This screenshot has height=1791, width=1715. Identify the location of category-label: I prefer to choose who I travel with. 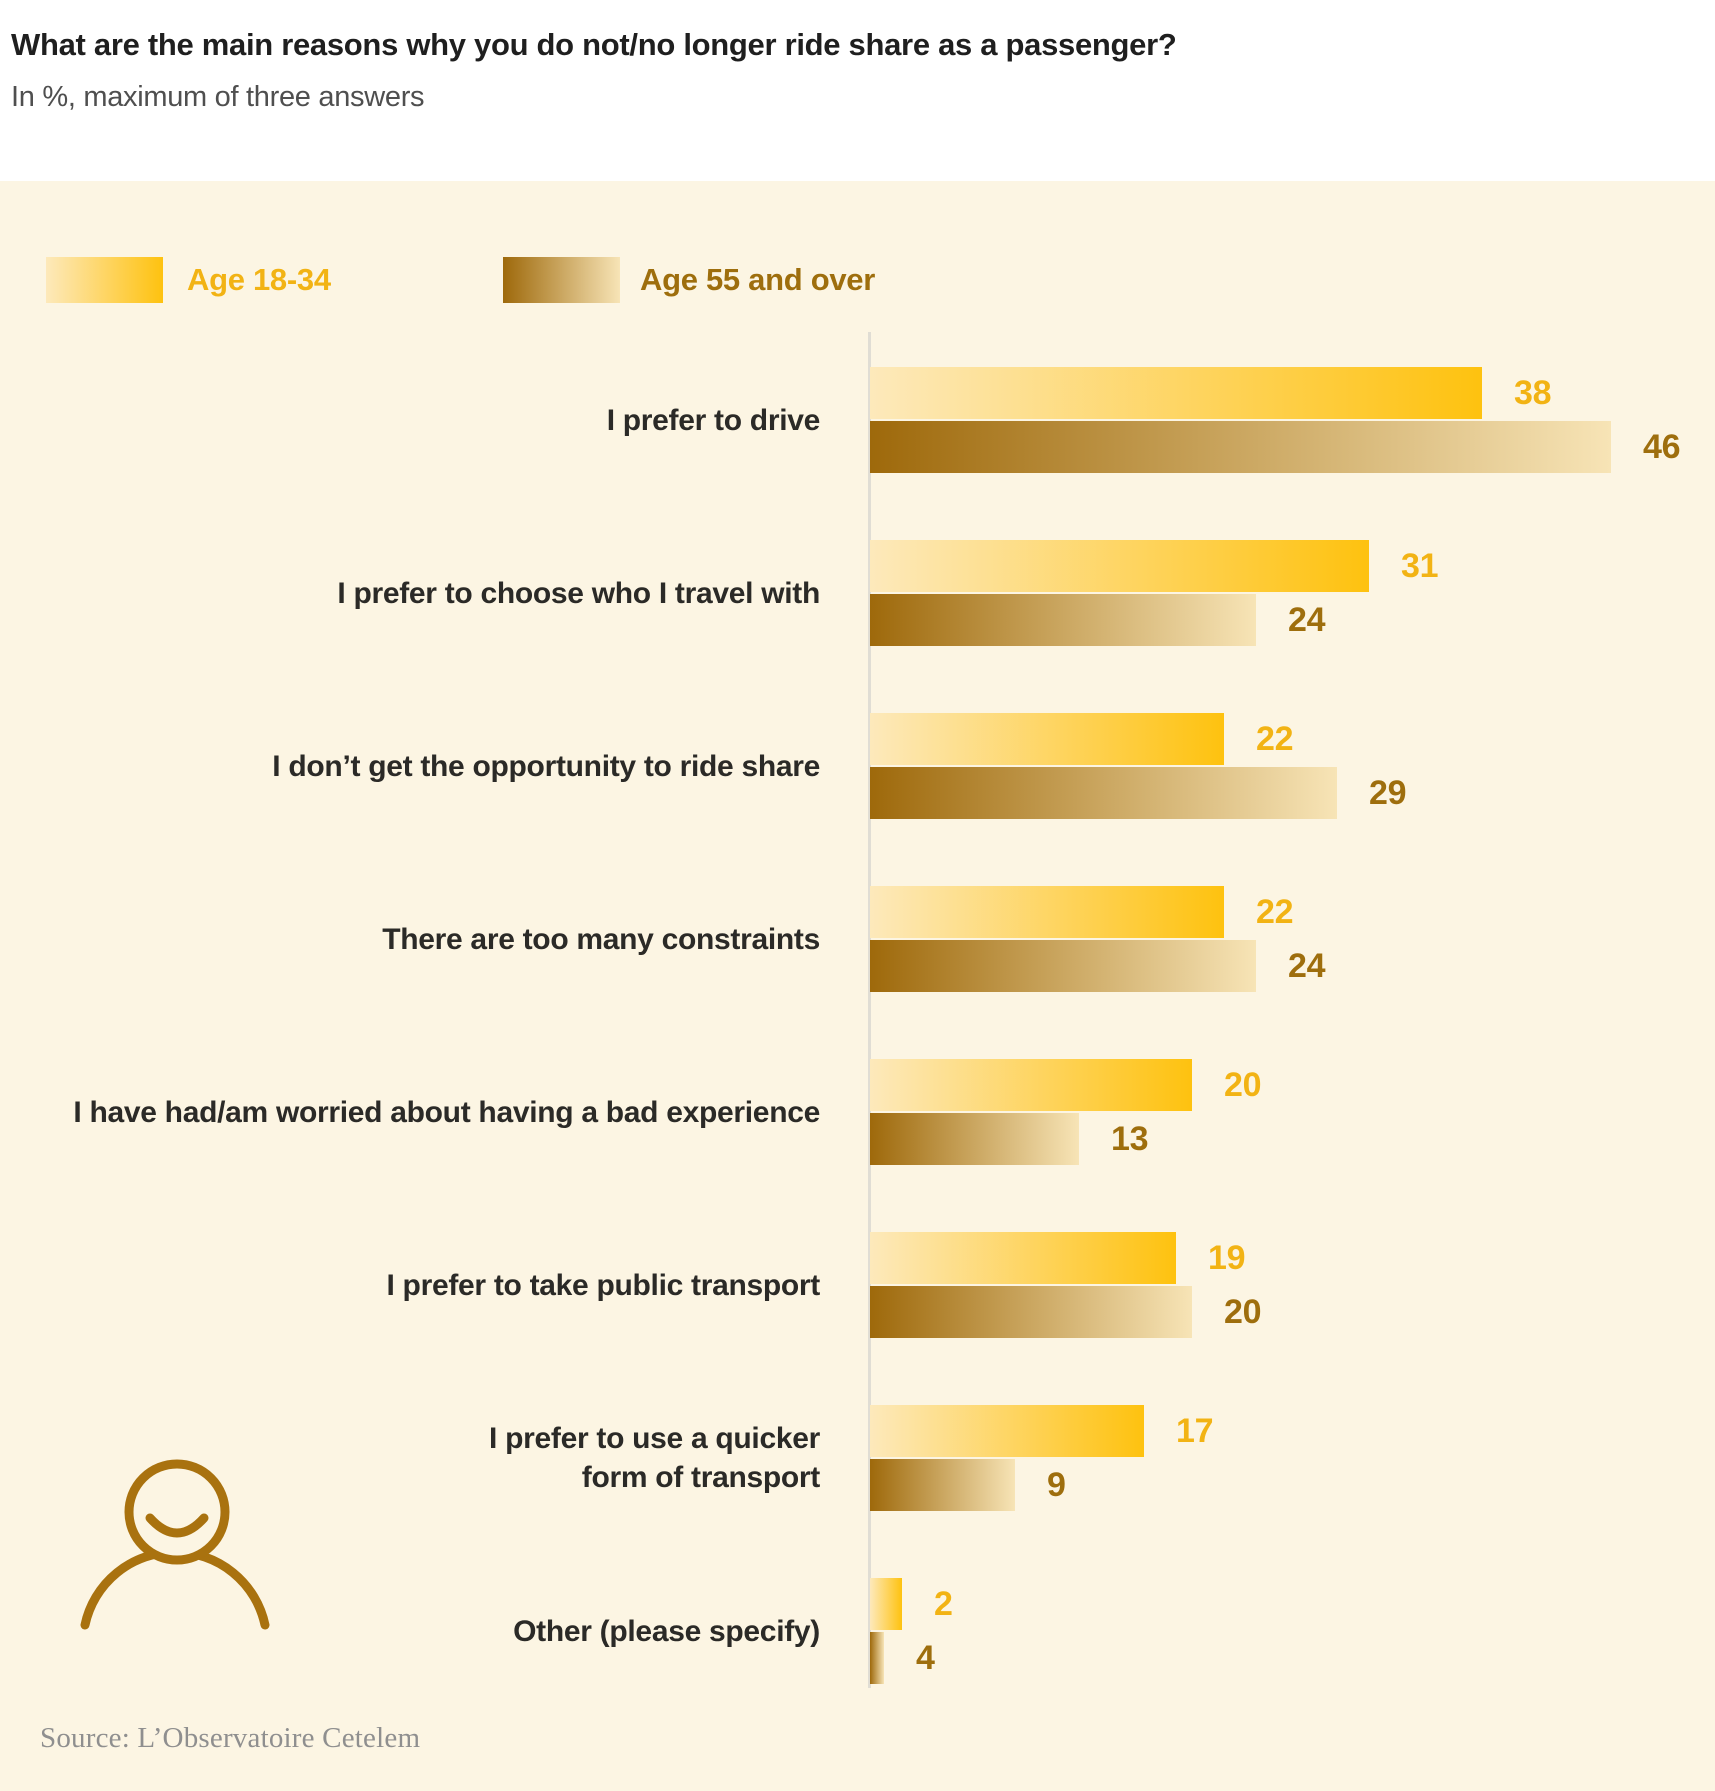
(578, 593).